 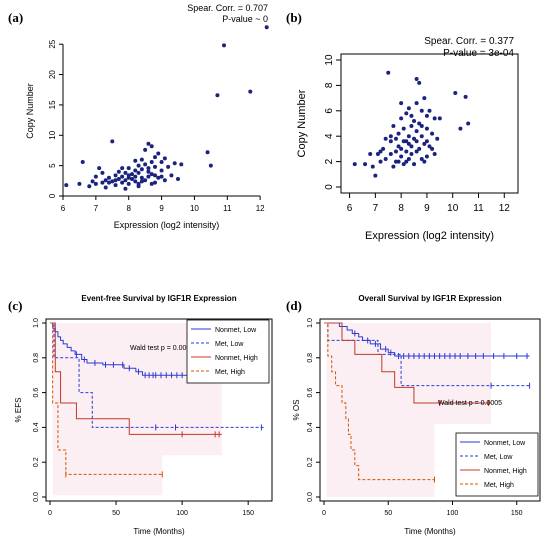 What do you see at coordinates (478, 208) in the screenshot?
I see `x-tick-label: 11` at bounding box center [478, 208].